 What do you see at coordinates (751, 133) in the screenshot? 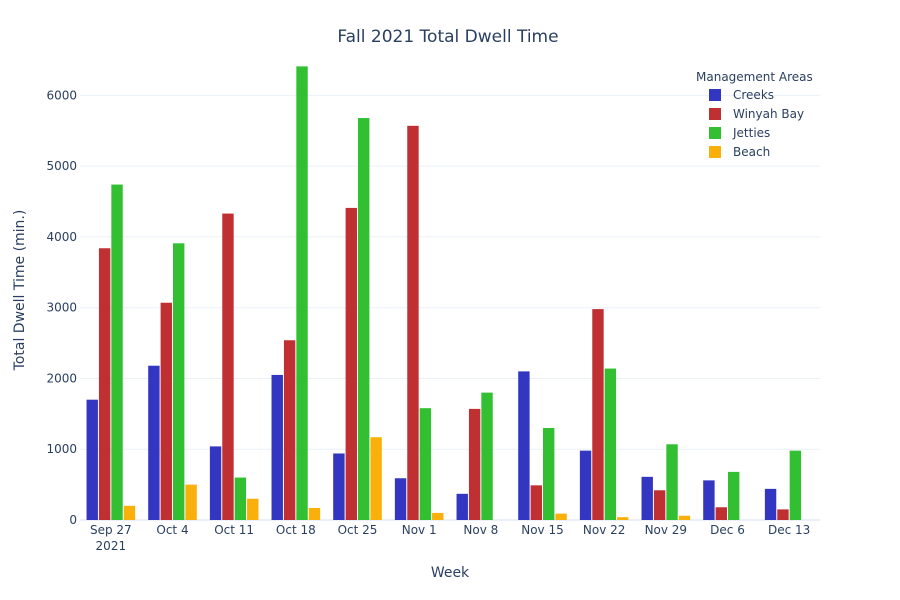
I see `legend-label: Jetties` at bounding box center [751, 133].